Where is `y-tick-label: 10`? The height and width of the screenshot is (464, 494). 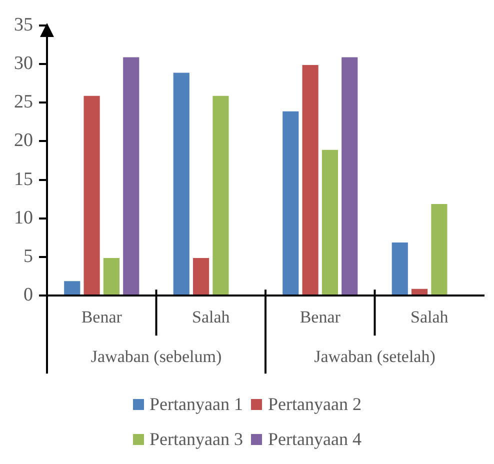
y-tick-label: 10 is located at coordinates (23, 217).